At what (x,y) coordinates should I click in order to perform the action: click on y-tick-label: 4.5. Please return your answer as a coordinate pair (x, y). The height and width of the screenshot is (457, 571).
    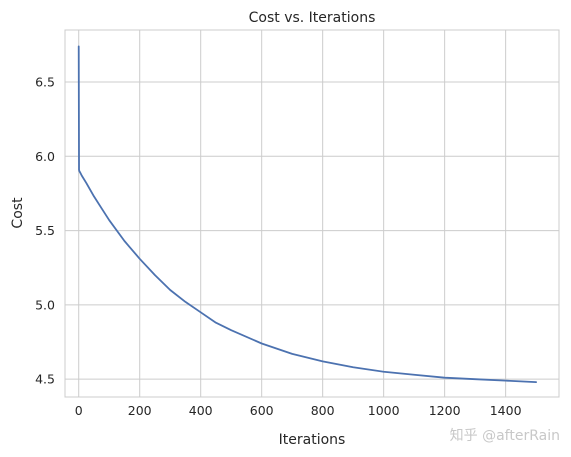
    Looking at the image, I should click on (45, 379).